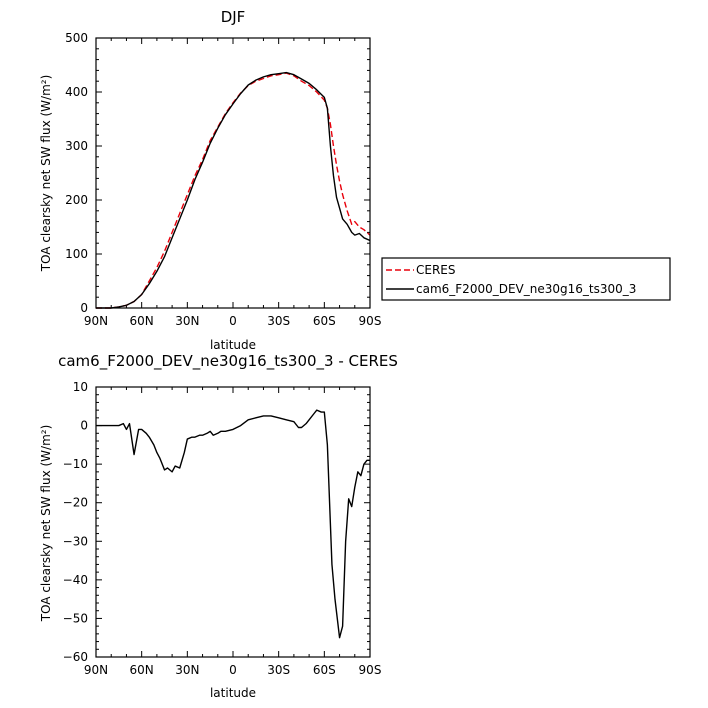 This screenshot has height=708, width=708. I want to click on top-panel-xtick-label: 60N, so click(142, 321).